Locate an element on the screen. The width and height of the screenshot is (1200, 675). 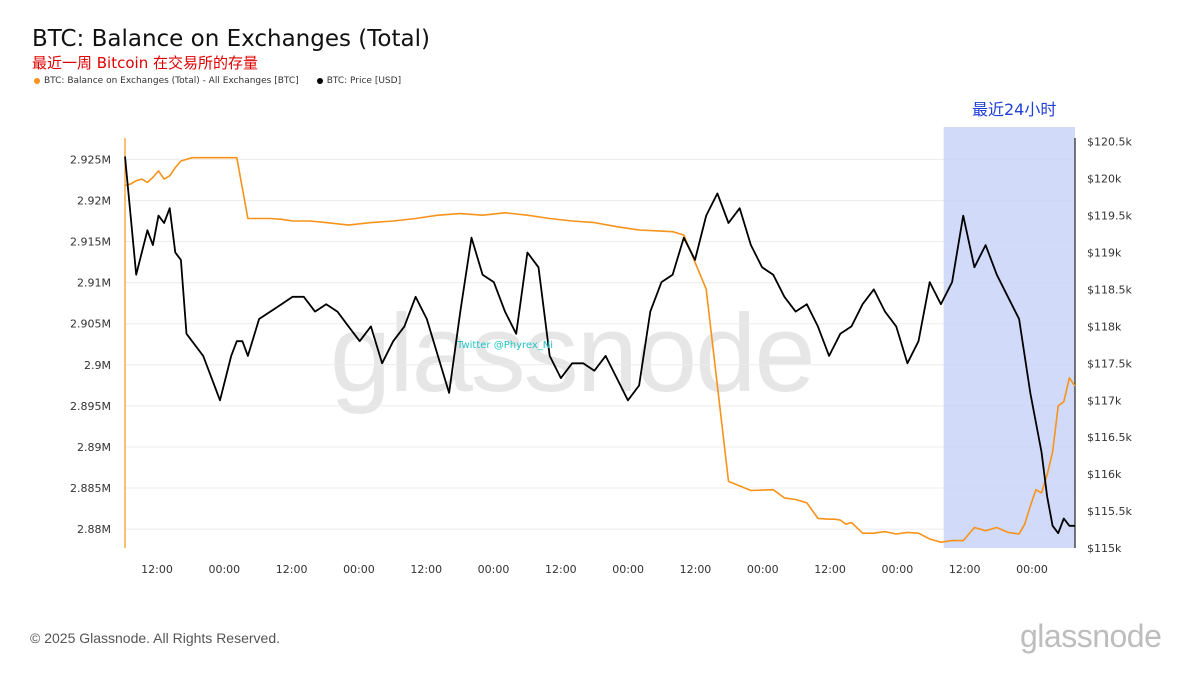
copyright: © 2025 Glassnode. All Rights Reserved. is located at coordinates (155, 638).